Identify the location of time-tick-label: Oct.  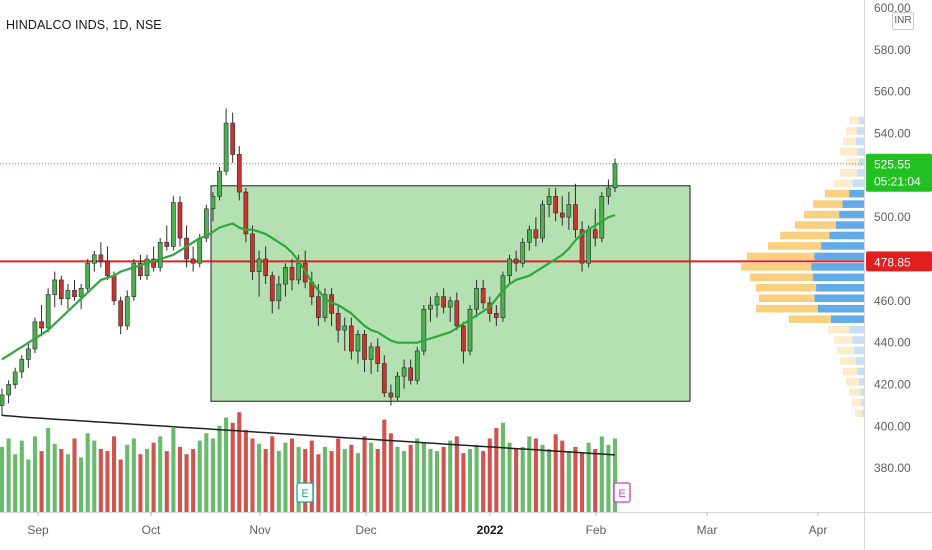
(151, 530).